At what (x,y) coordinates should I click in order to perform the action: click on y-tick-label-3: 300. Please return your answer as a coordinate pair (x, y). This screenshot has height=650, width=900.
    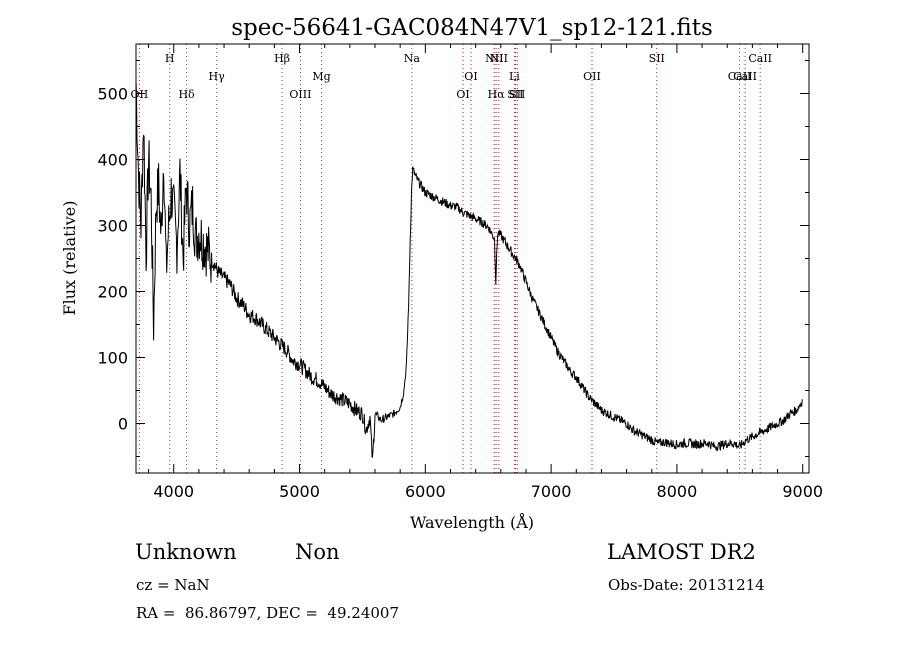
    Looking at the image, I should click on (112, 226).